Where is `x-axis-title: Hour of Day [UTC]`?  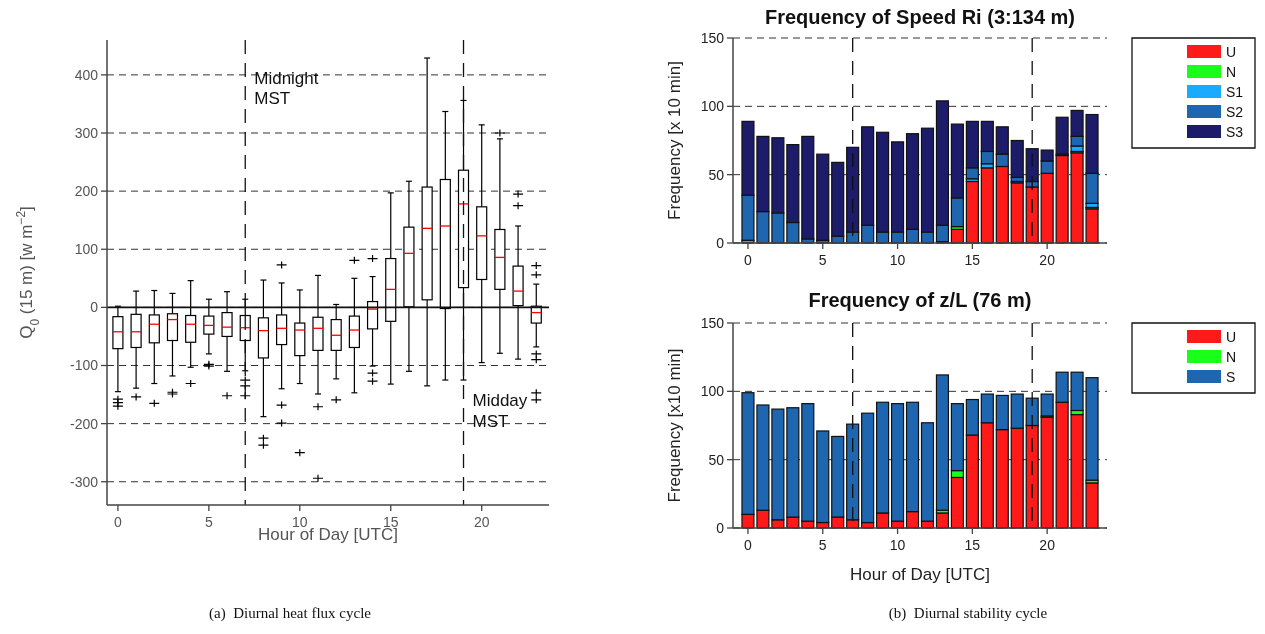 x-axis-title: Hour of Day [UTC] is located at coordinates (920, 574).